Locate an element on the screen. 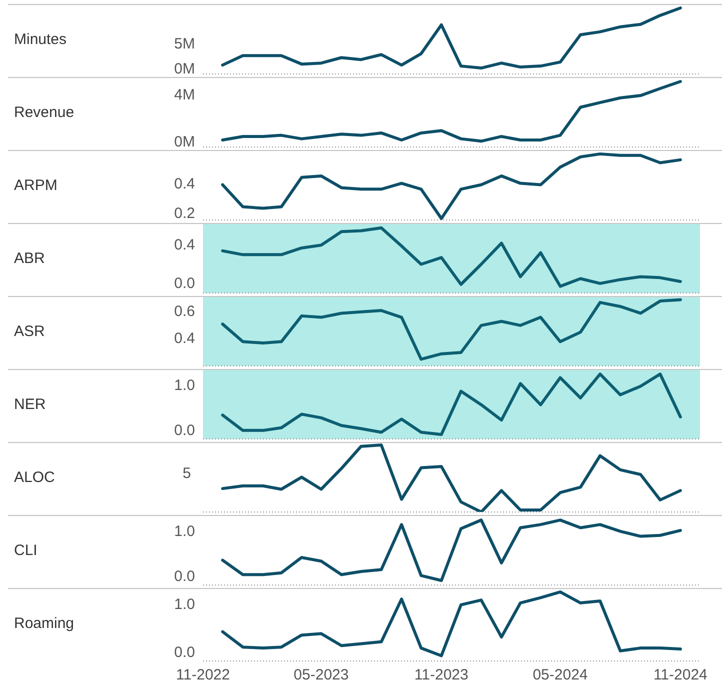  x-tick-label: 05-2023 is located at coordinates (321, 675).